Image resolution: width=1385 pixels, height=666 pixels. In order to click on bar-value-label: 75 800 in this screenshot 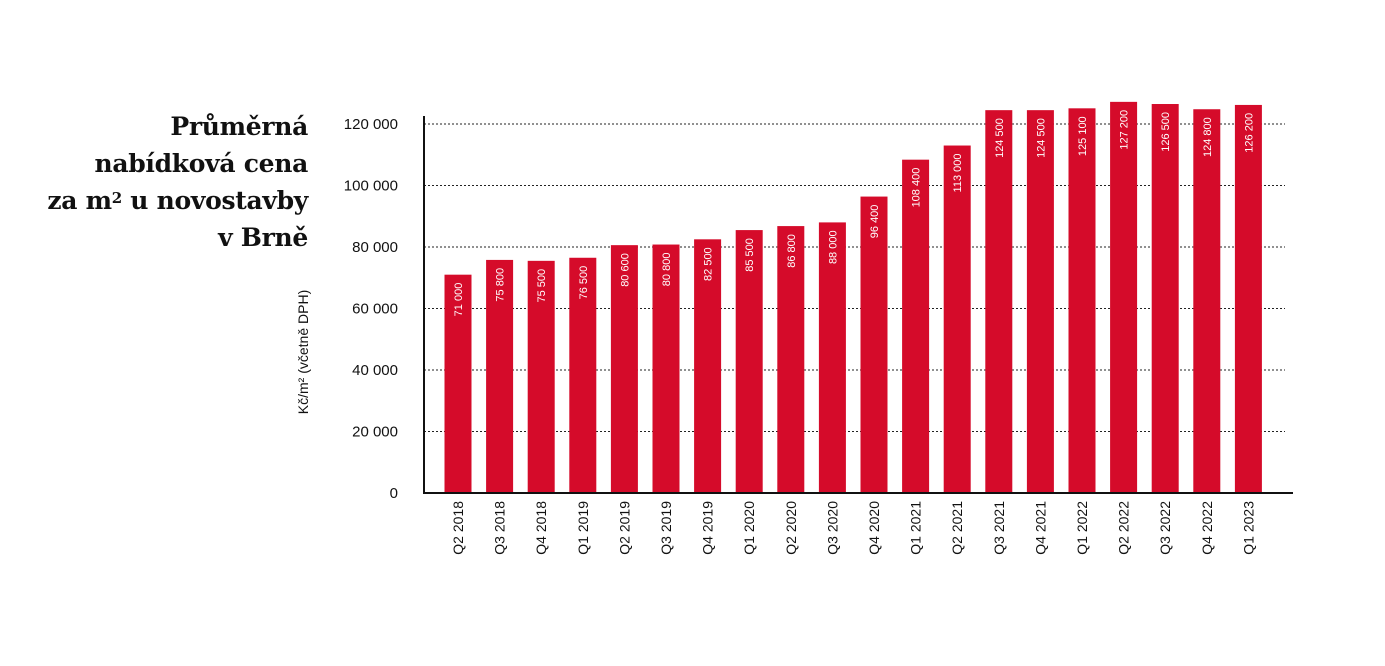, I will do `click(501, 285)`.